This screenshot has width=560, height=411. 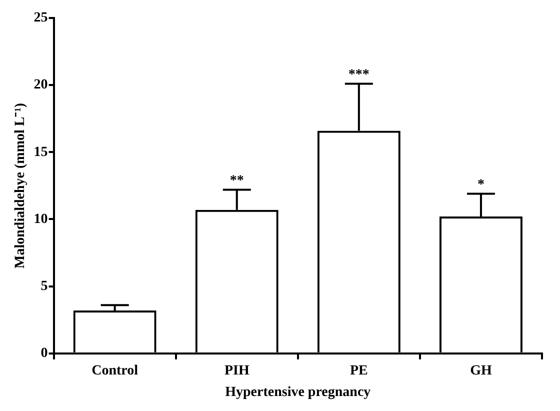 What do you see at coordinates (480, 184) in the screenshot?
I see `annotation: *` at bounding box center [480, 184].